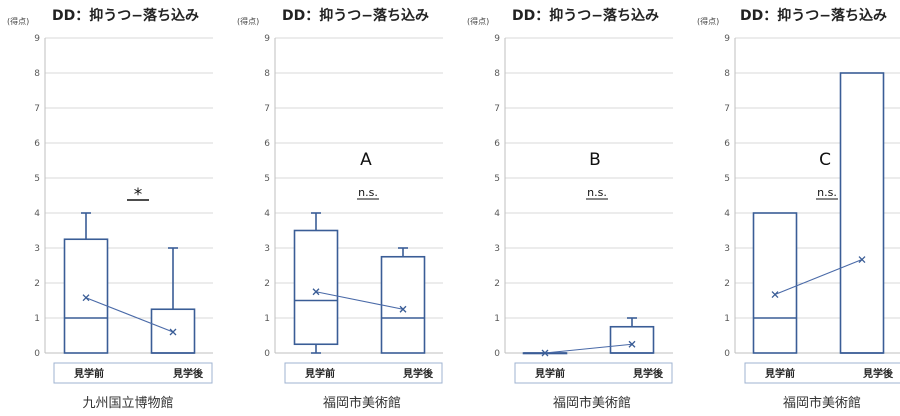 The width and height of the screenshot is (900, 416). Describe the element at coordinates (138, 195) in the screenshot. I see `significance-label: *` at that location.